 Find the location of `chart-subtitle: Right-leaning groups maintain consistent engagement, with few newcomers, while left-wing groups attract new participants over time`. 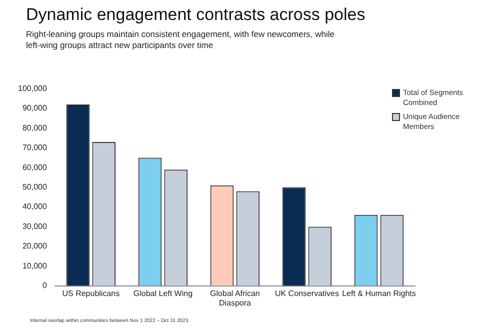

chart-subtitle: Right-leaning groups maintain consistent engagement, with few newcomers, while left-wing groups attract new participants over time is located at coordinates (181, 40).